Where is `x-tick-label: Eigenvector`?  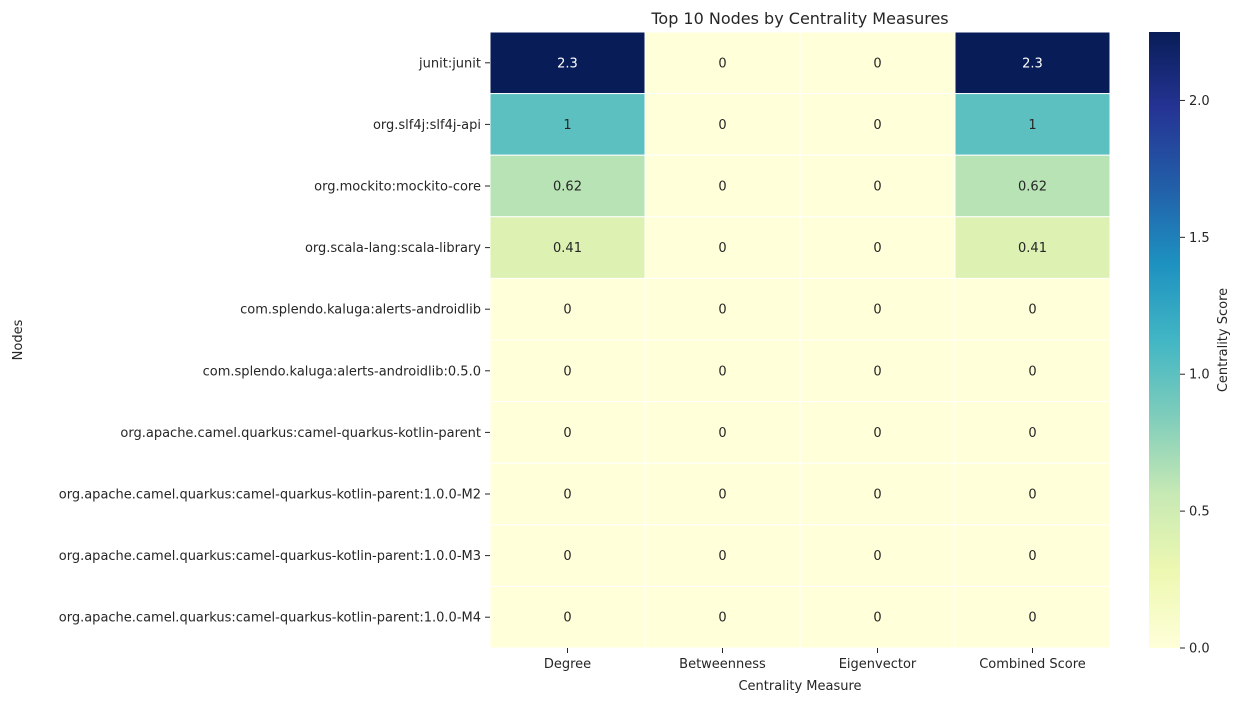
x-tick-label: Eigenvector is located at coordinates (878, 664).